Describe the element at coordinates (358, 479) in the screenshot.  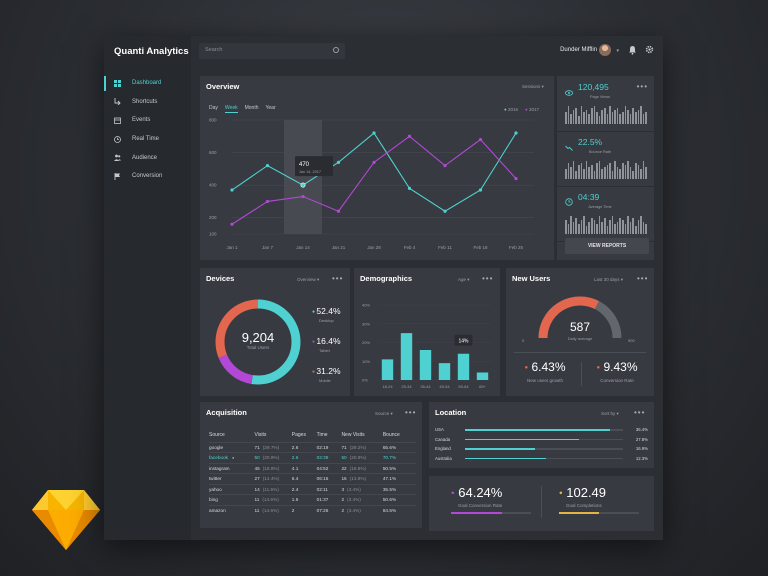
I see `new-visits-pct: (13.8%)` at that location.